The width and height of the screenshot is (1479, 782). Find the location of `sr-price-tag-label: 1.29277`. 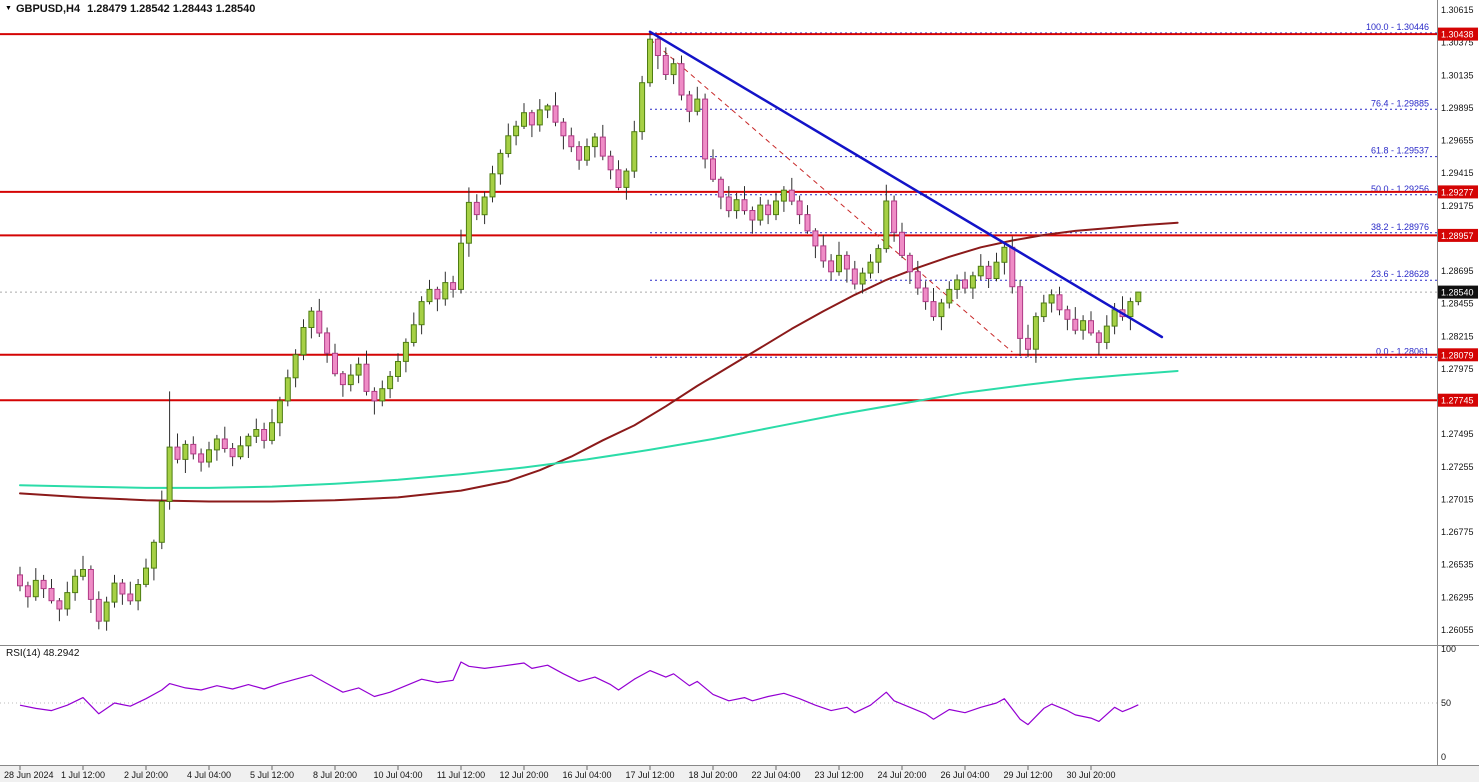

sr-price-tag-label: 1.29277 is located at coordinates (1457, 192).